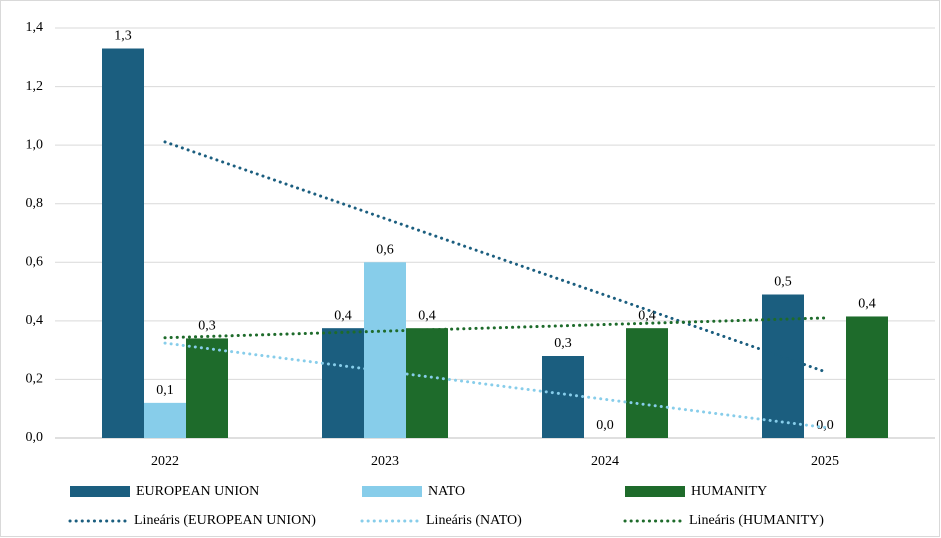 The image size is (941, 538). What do you see at coordinates (225, 520) in the screenshot?
I see `legend-trend-label: Lineáris (EUROPEAN UNION)` at bounding box center [225, 520].